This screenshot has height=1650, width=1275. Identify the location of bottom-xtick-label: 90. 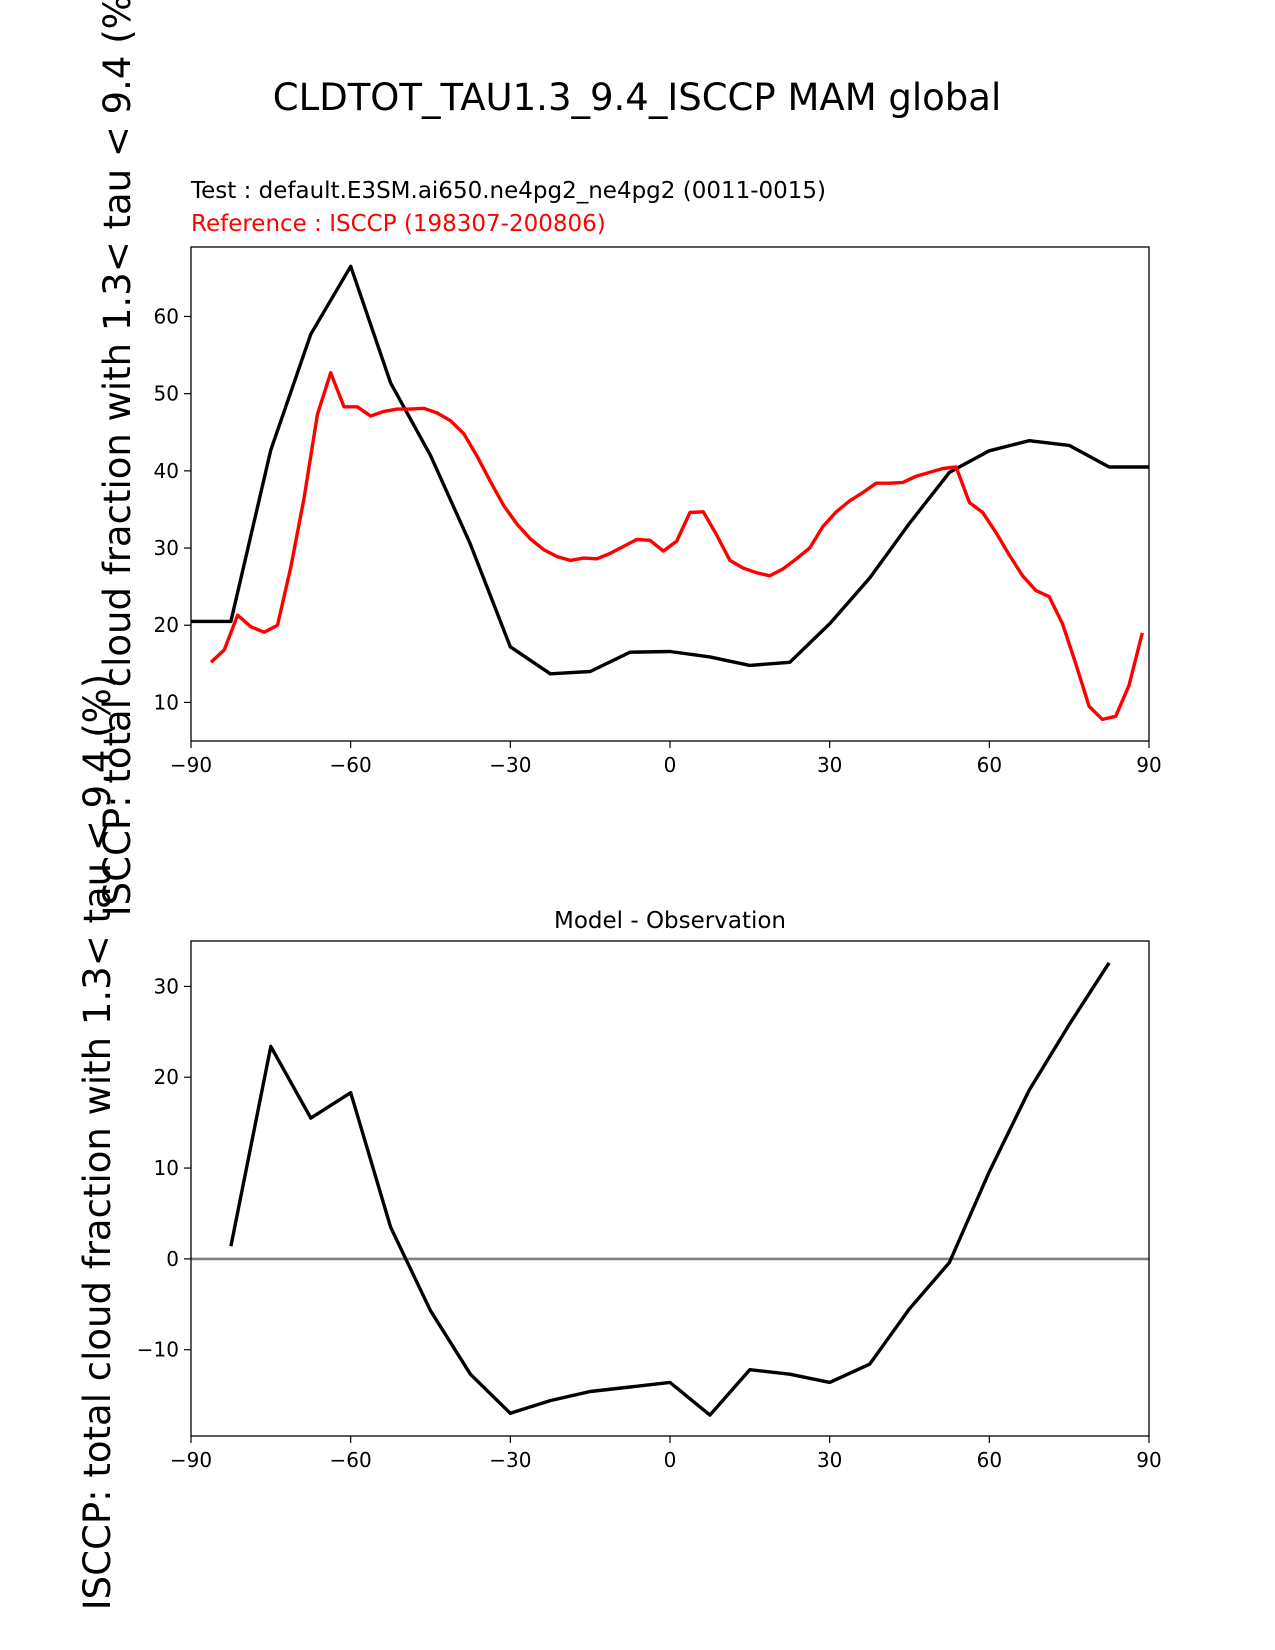
(1148, 1460).